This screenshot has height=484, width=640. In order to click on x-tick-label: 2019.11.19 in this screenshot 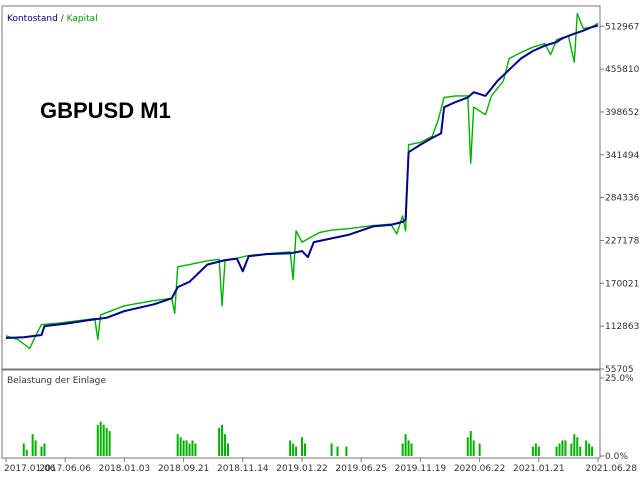, I will do `click(421, 469)`.